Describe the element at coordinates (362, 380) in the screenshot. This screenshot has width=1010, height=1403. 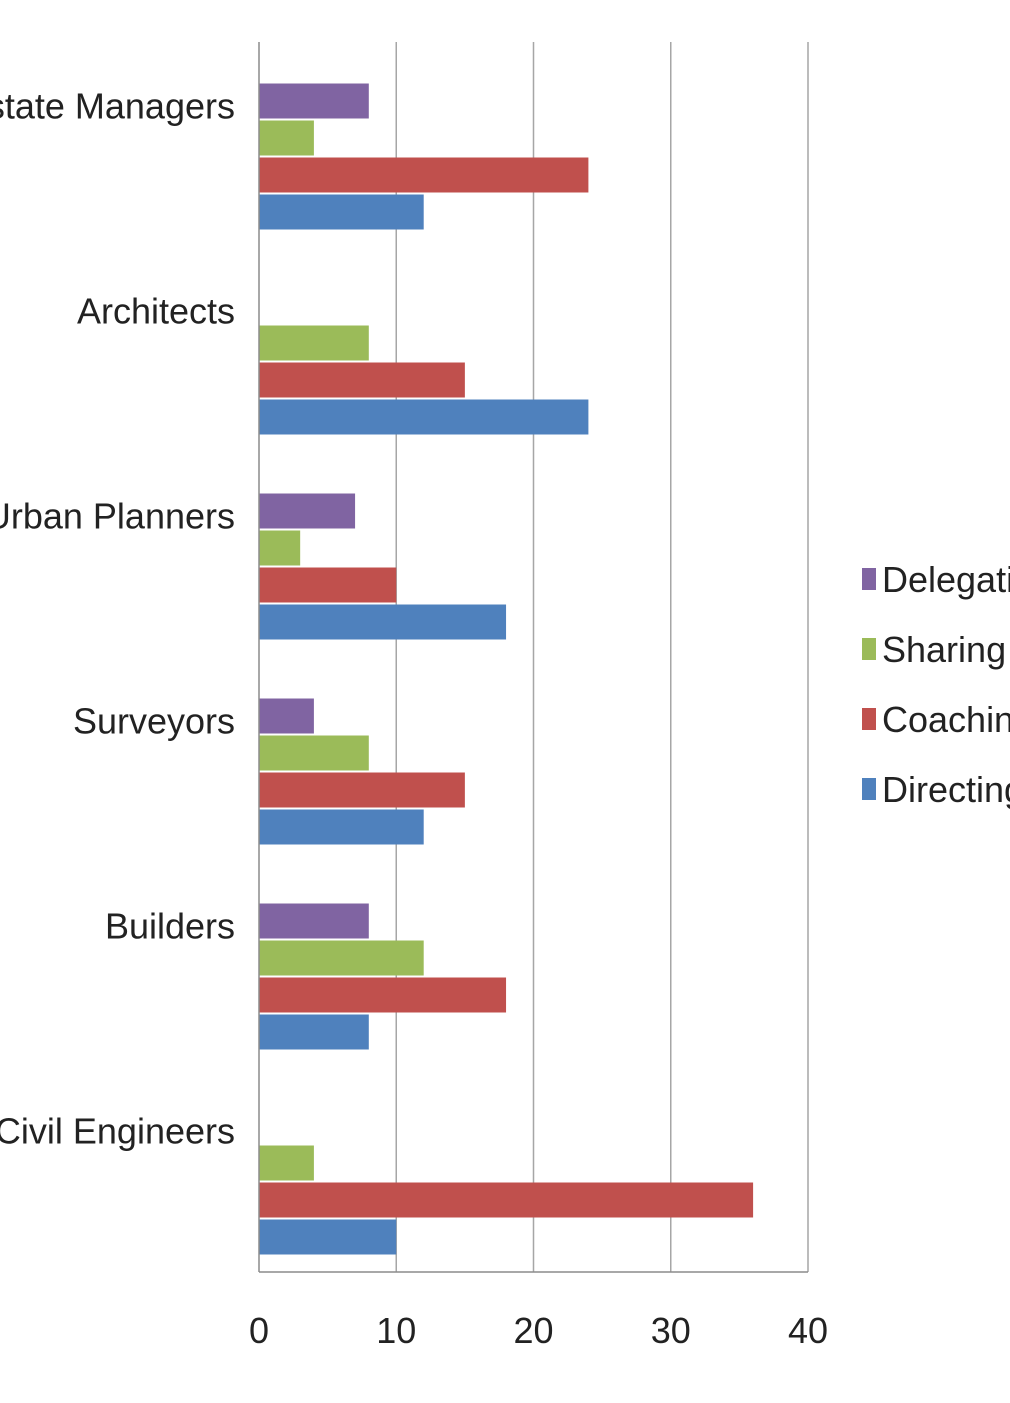
I see `bar-coaching-architects` at that location.